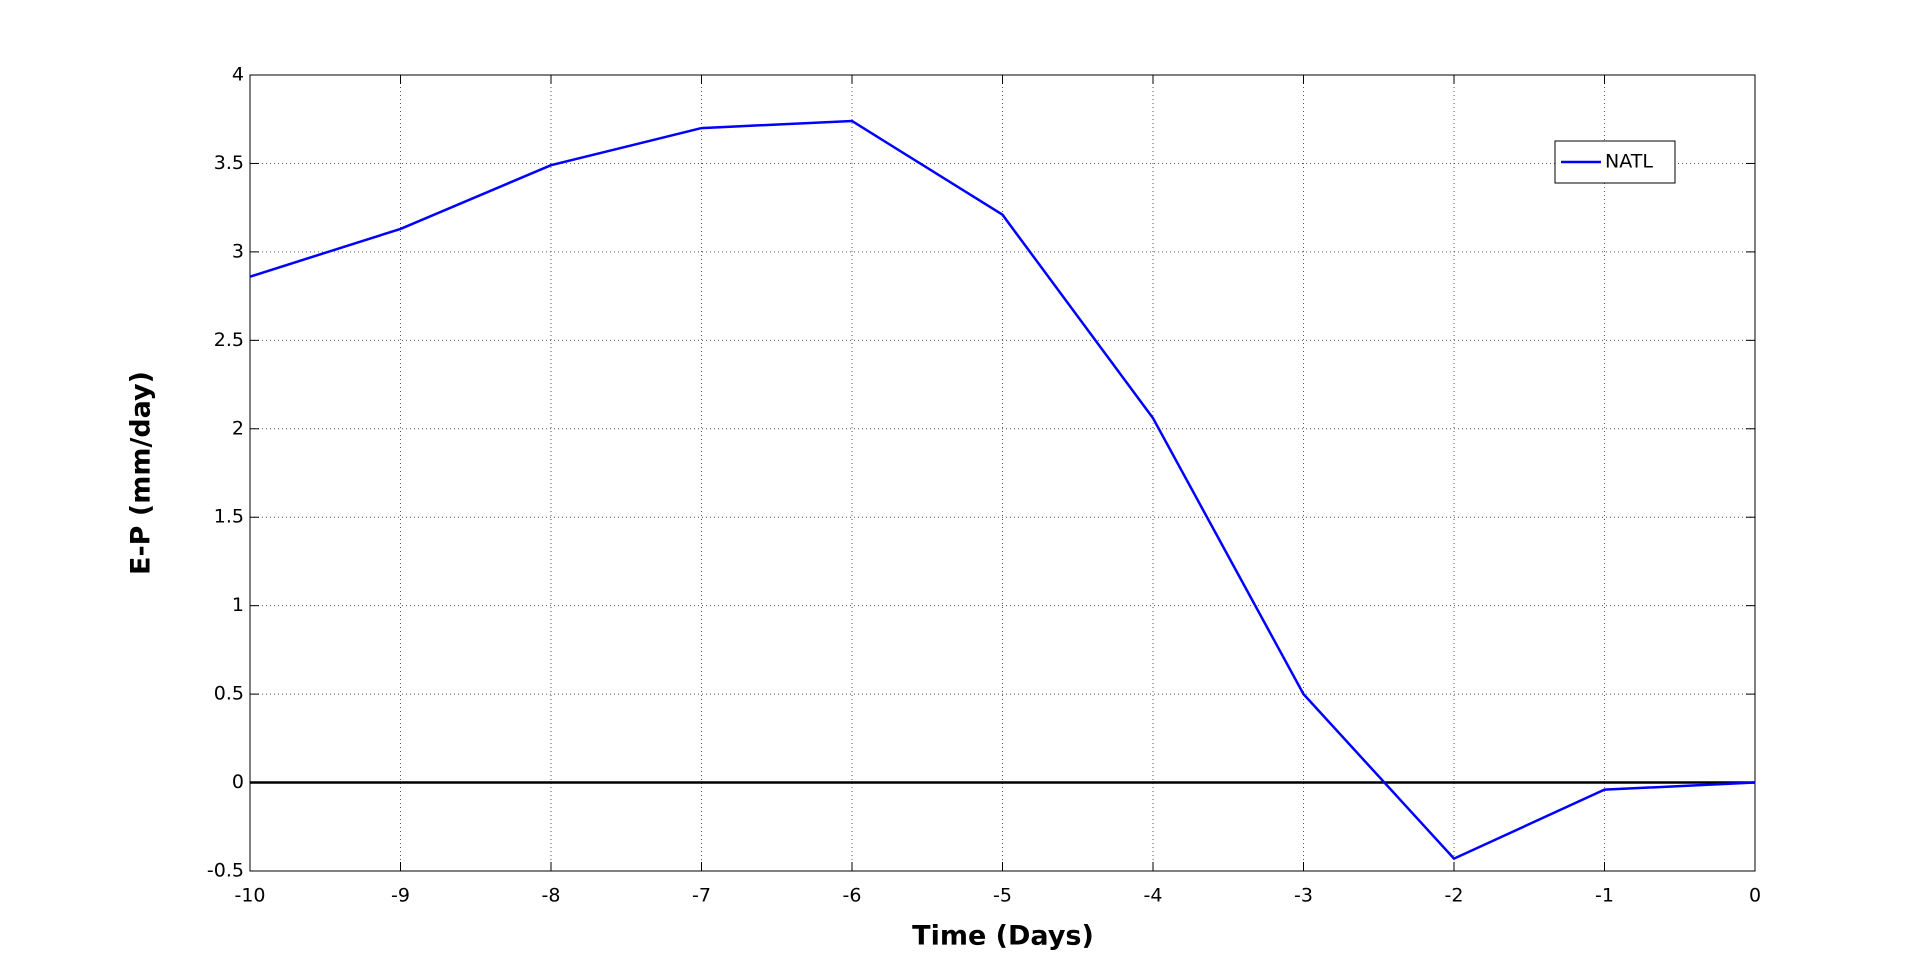 The image size is (1920, 969). Describe the element at coordinates (229, 340) in the screenshot. I see `y-tick-label: 2.5` at that location.